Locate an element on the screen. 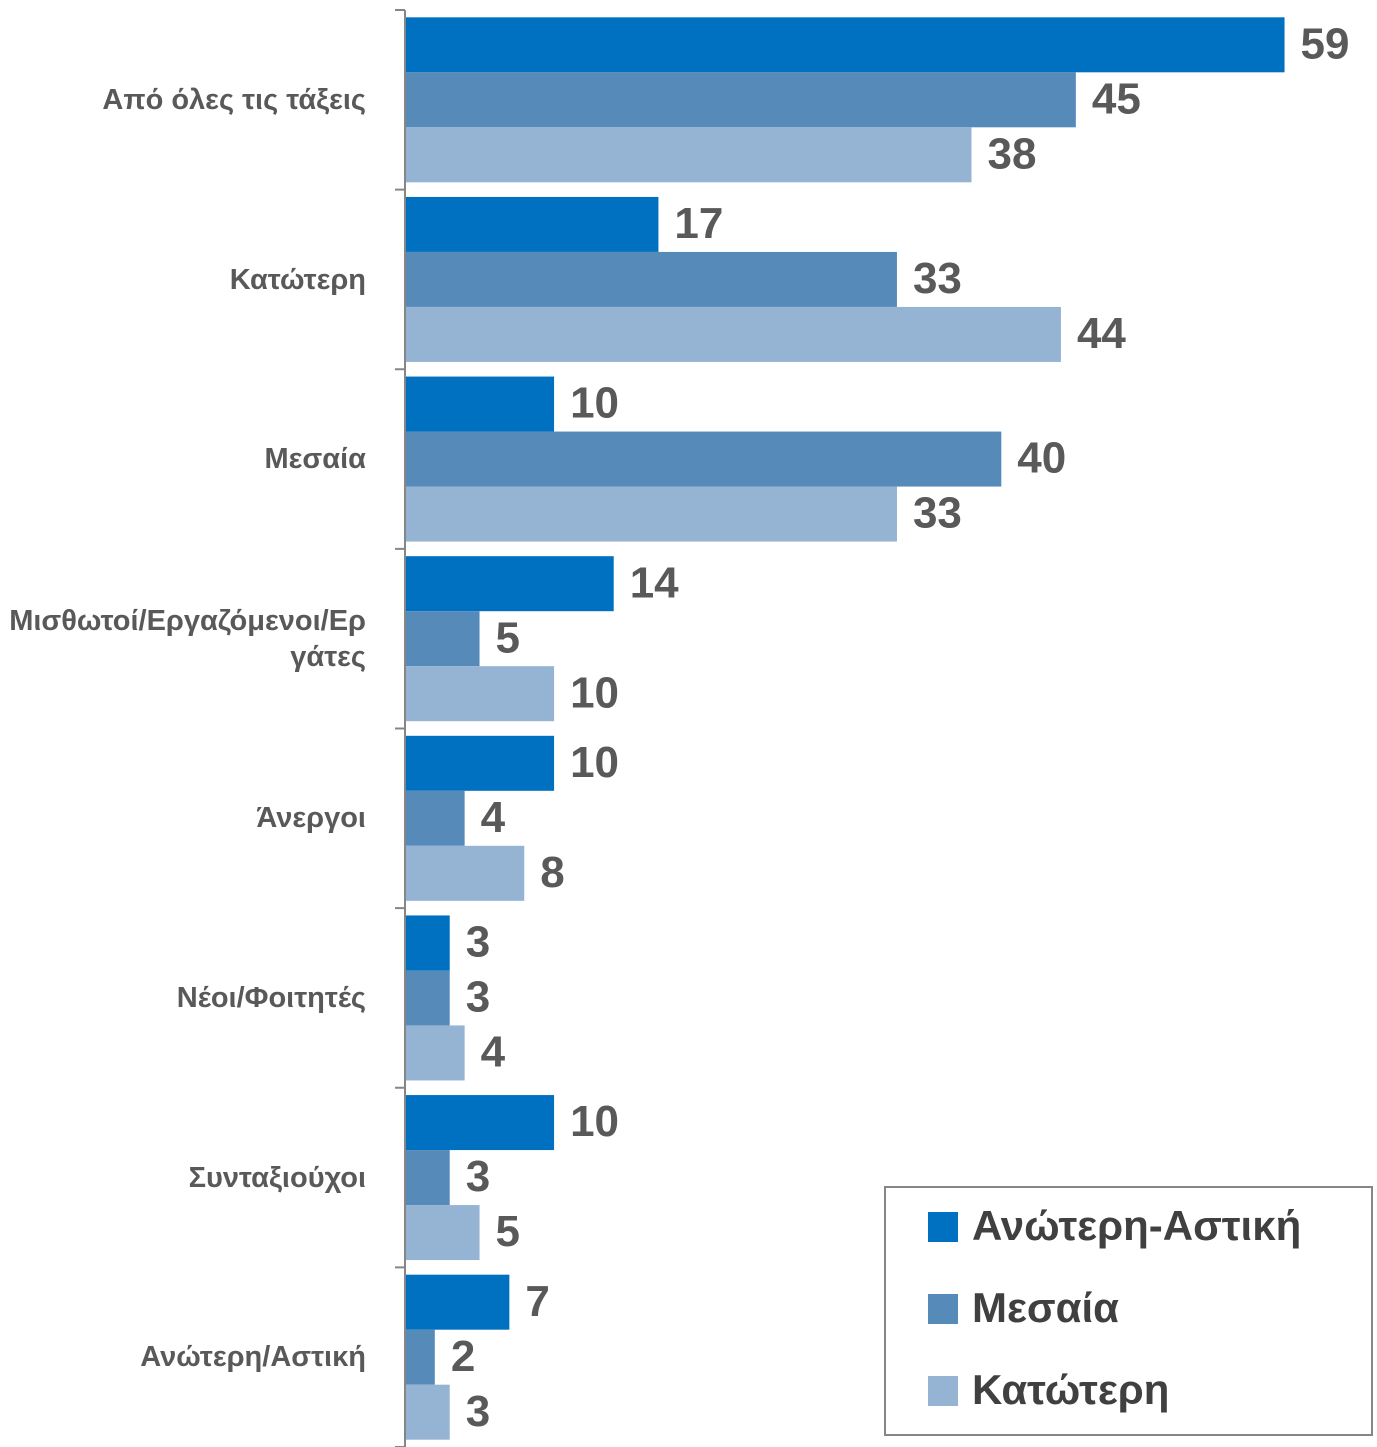 This screenshot has height=1447, width=1377. value-label: 40 is located at coordinates (1041, 458).